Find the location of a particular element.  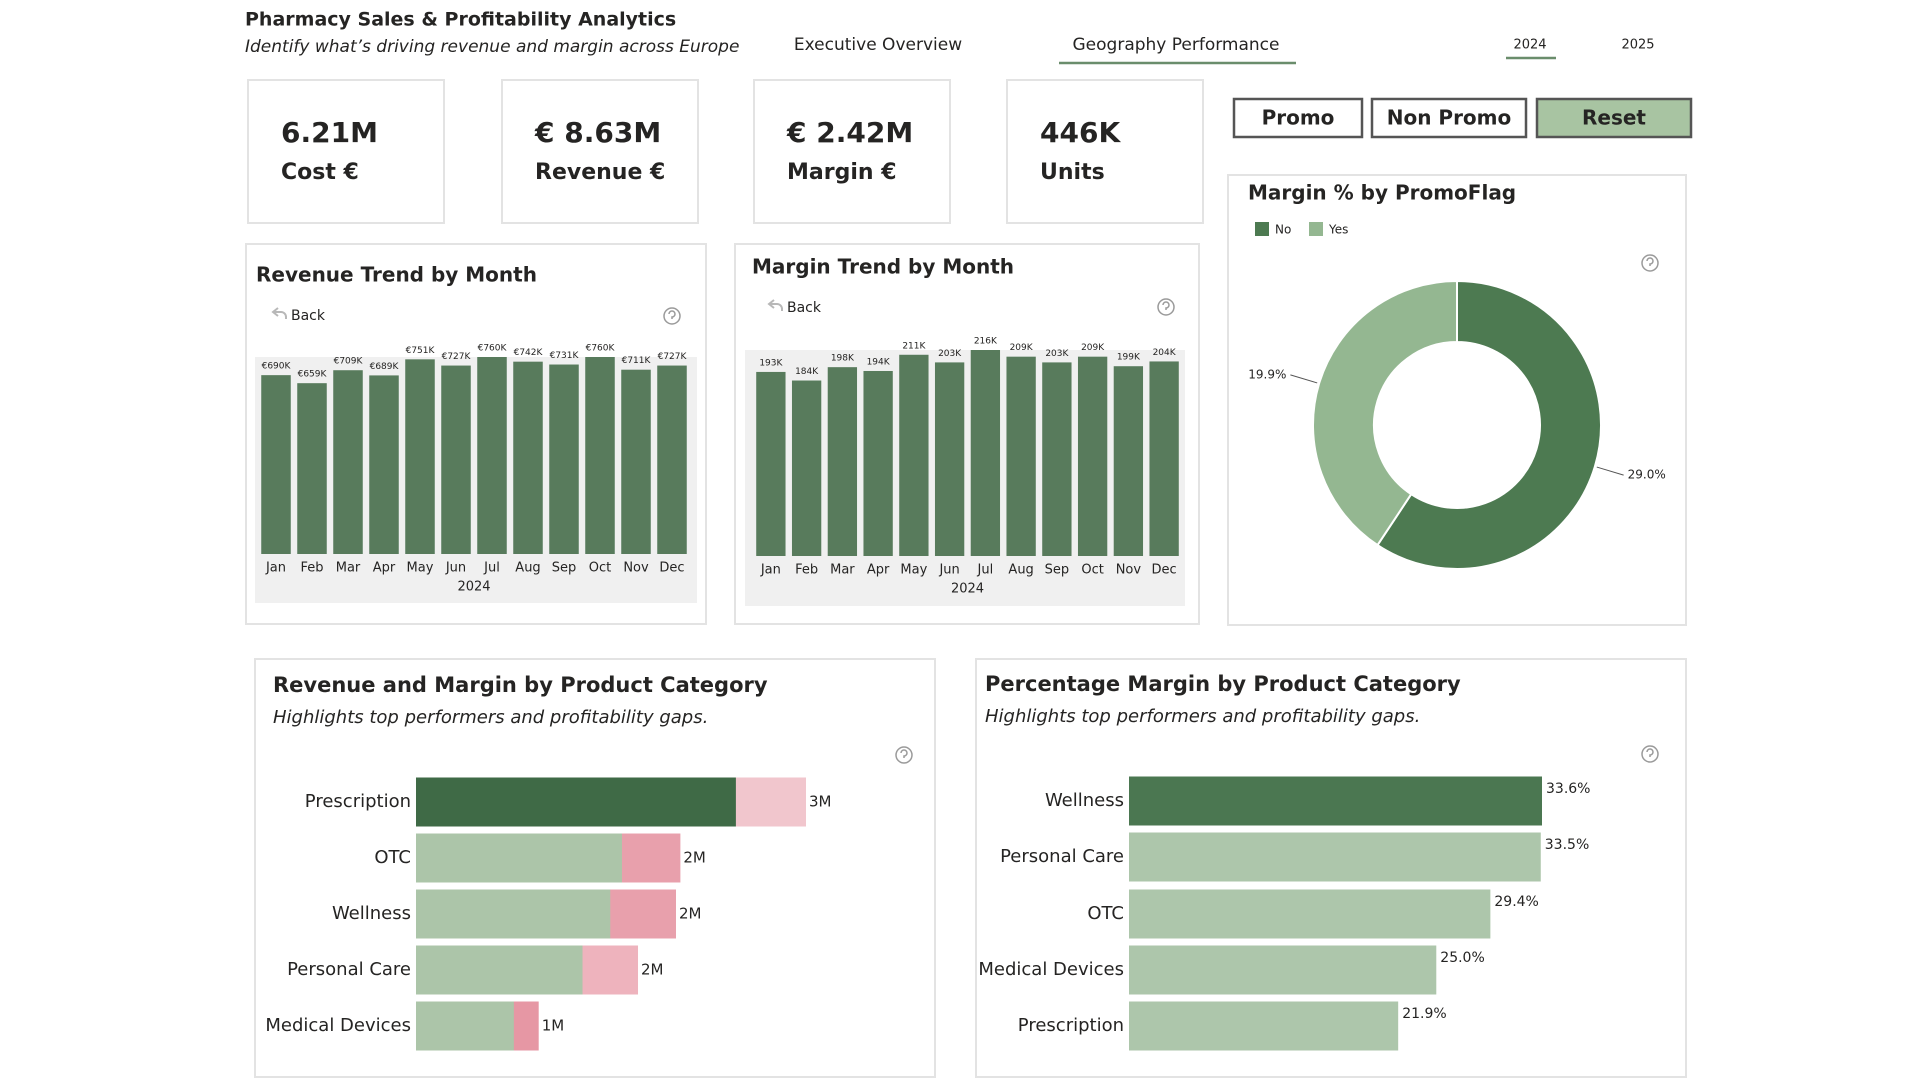

x-tick-label: Oct is located at coordinates (600, 568).